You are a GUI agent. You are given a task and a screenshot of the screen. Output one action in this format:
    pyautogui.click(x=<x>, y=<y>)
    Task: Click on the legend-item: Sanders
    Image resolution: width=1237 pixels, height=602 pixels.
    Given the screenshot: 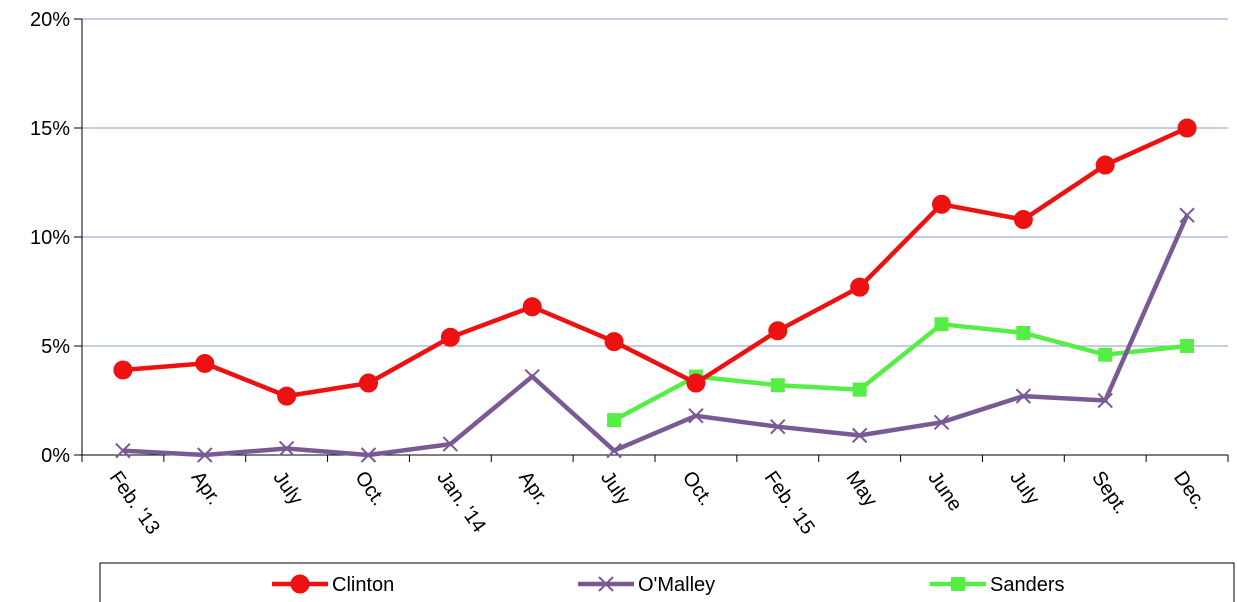 What is the action you would take?
    pyautogui.click(x=997, y=585)
    